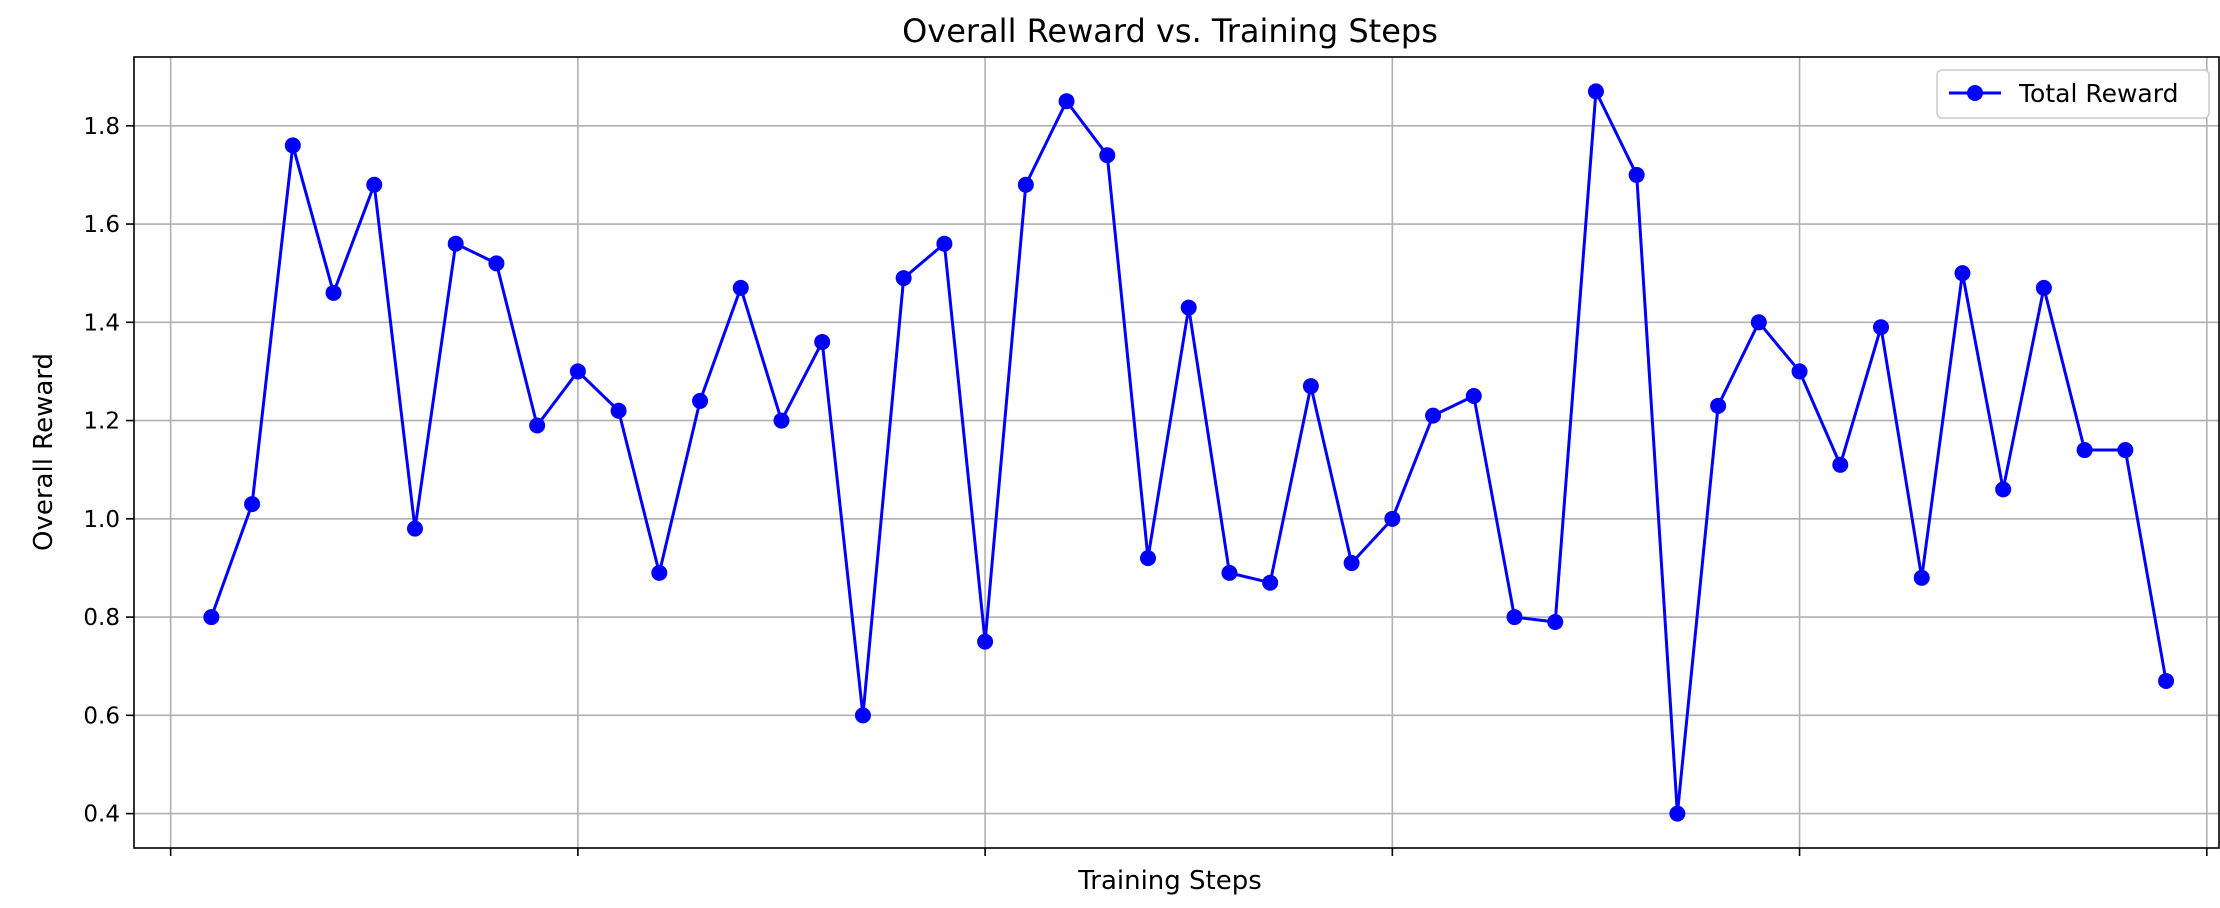 The height and width of the screenshot is (908, 2220). What do you see at coordinates (1188, 852) in the screenshot?
I see `x-axis-ticks` at bounding box center [1188, 852].